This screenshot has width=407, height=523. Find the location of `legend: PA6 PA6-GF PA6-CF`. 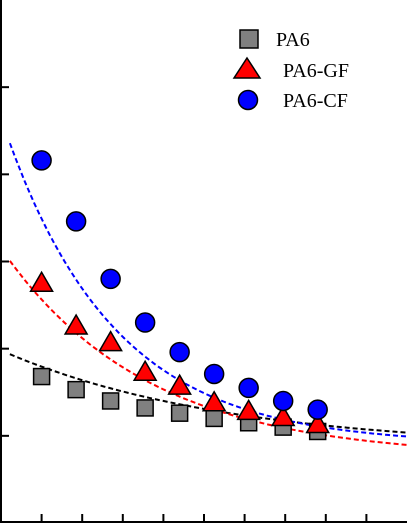

legend: PA6 PA6-GF PA6-CF is located at coordinates (290, 70).